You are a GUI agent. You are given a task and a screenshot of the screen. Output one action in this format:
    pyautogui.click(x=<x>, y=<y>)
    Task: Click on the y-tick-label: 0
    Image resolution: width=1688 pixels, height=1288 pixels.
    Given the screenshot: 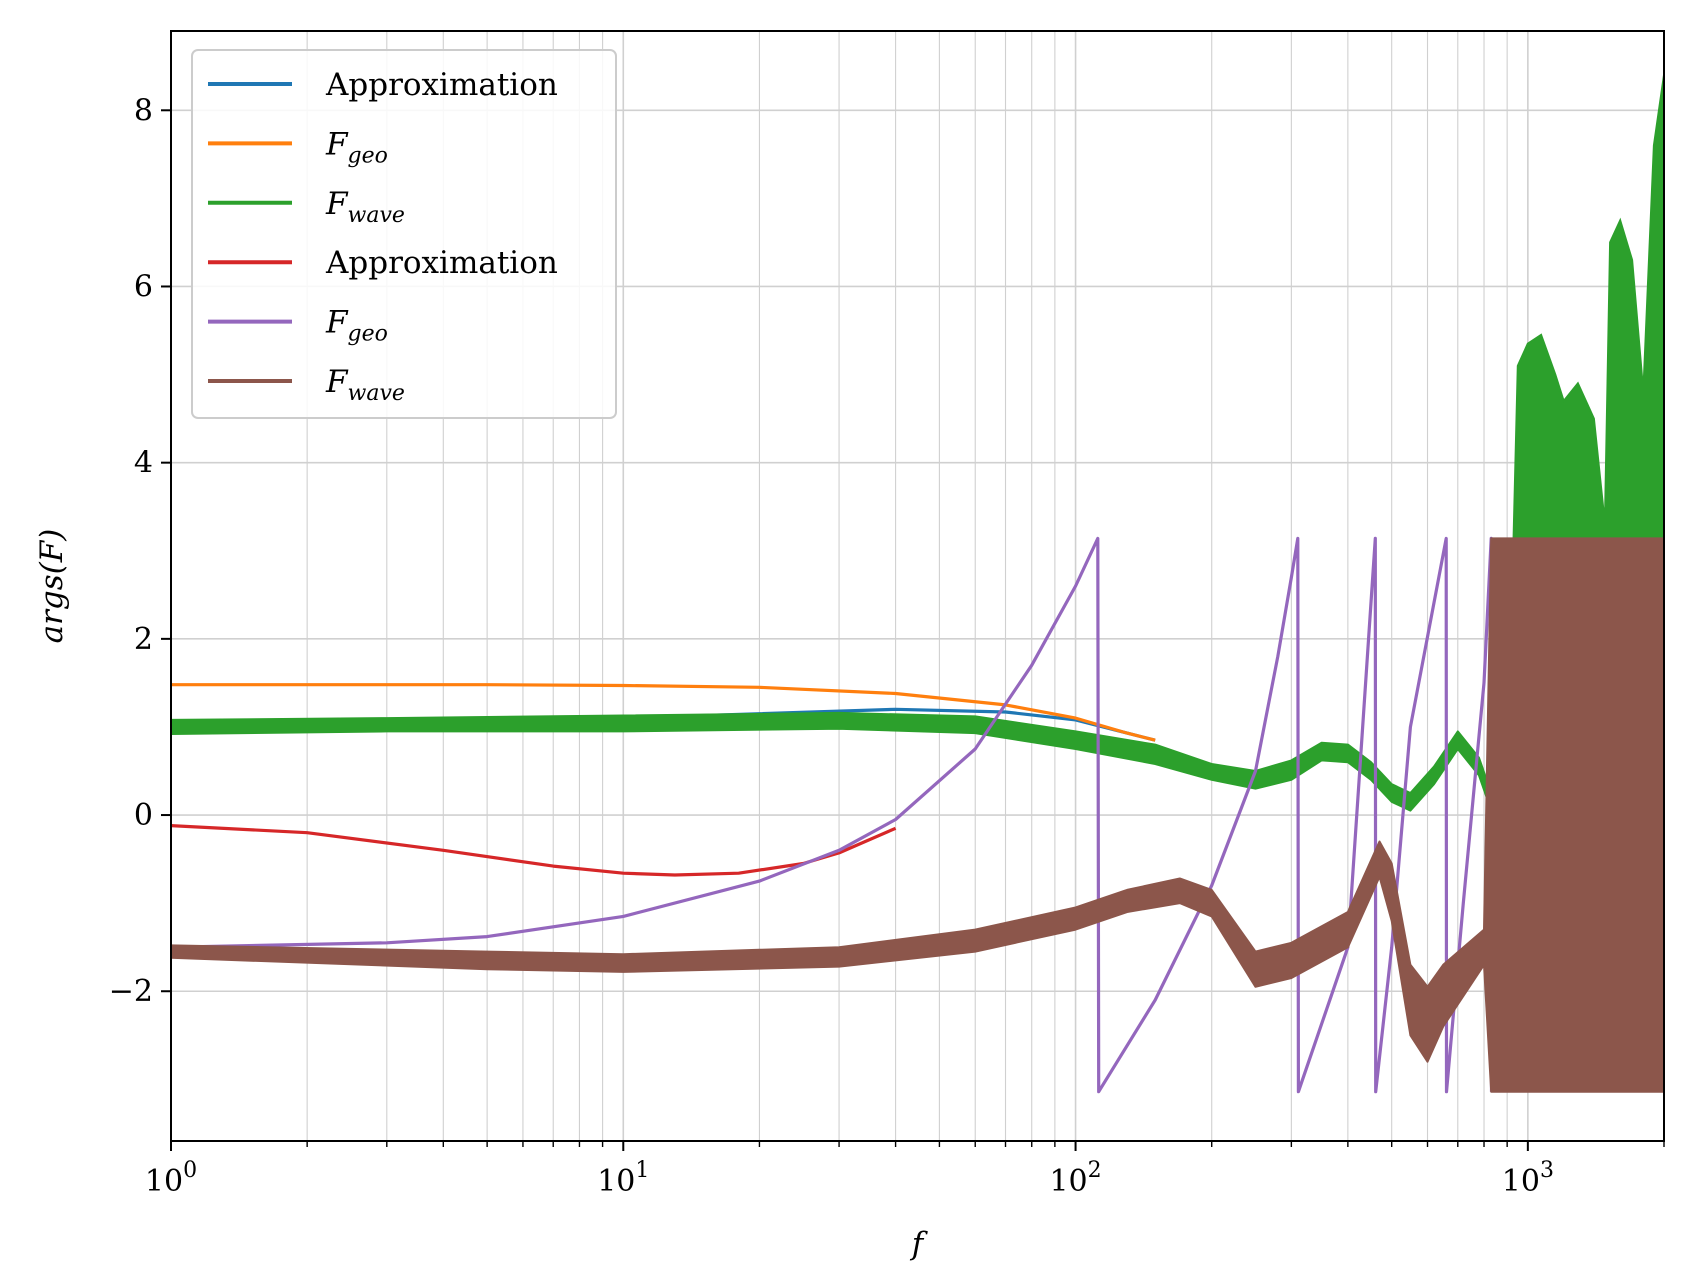 What is the action you would take?
    pyautogui.click(x=143, y=815)
    